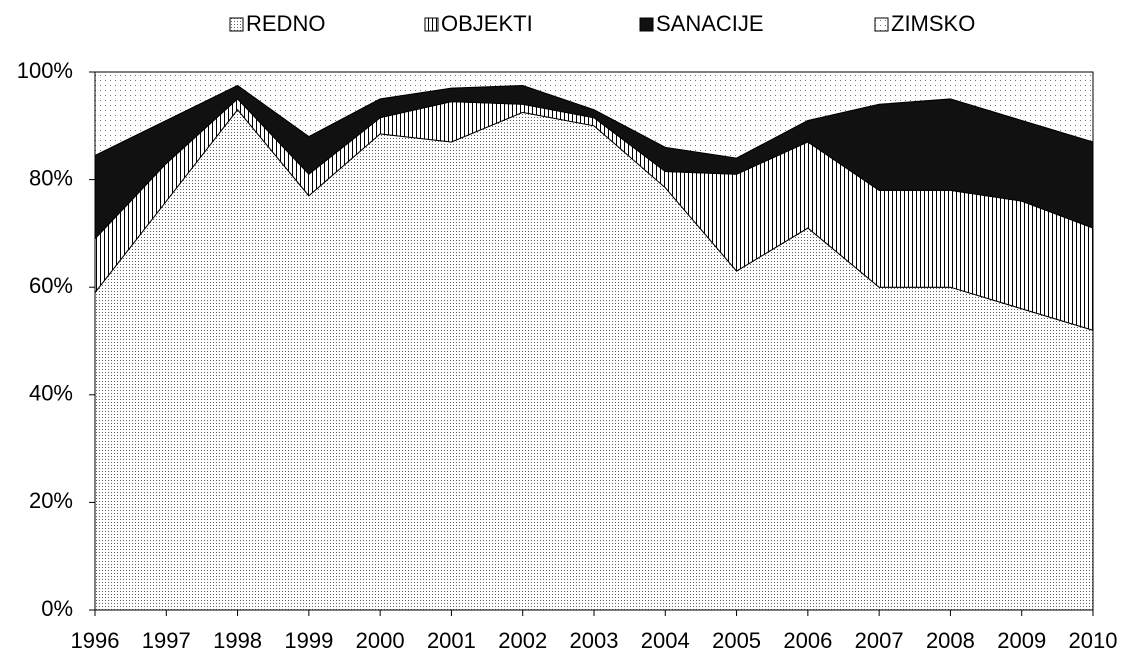  What do you see at coordinates (522, 640) in the screenshot?
I see `x-tick-label: 2002` at bounding box center [522, 640].